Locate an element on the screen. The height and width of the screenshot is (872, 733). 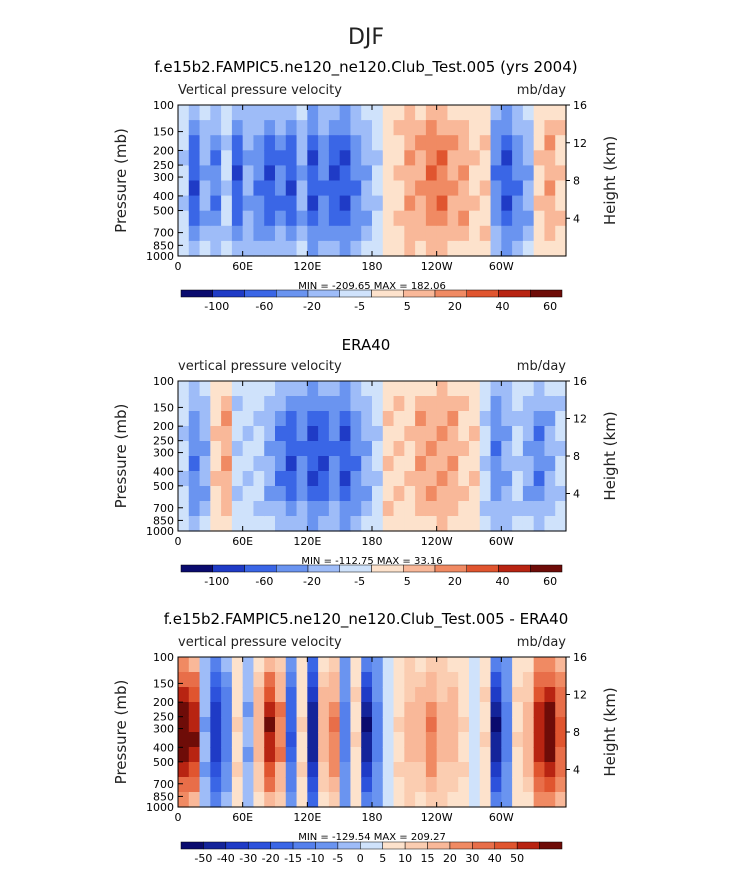
height-tick-label: 8 is located at coordinates (576, 181).